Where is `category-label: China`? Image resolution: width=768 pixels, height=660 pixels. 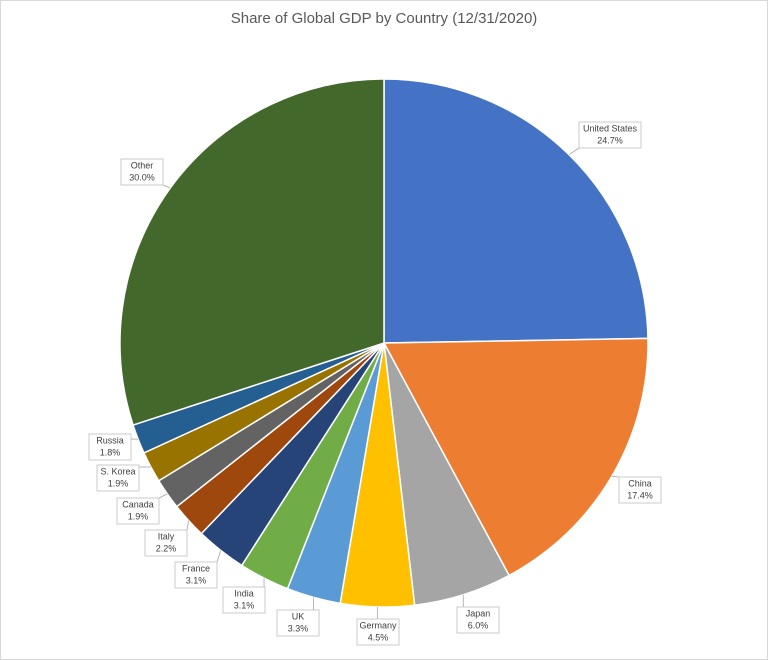
category-label: China is located at coordinates (640, 483).